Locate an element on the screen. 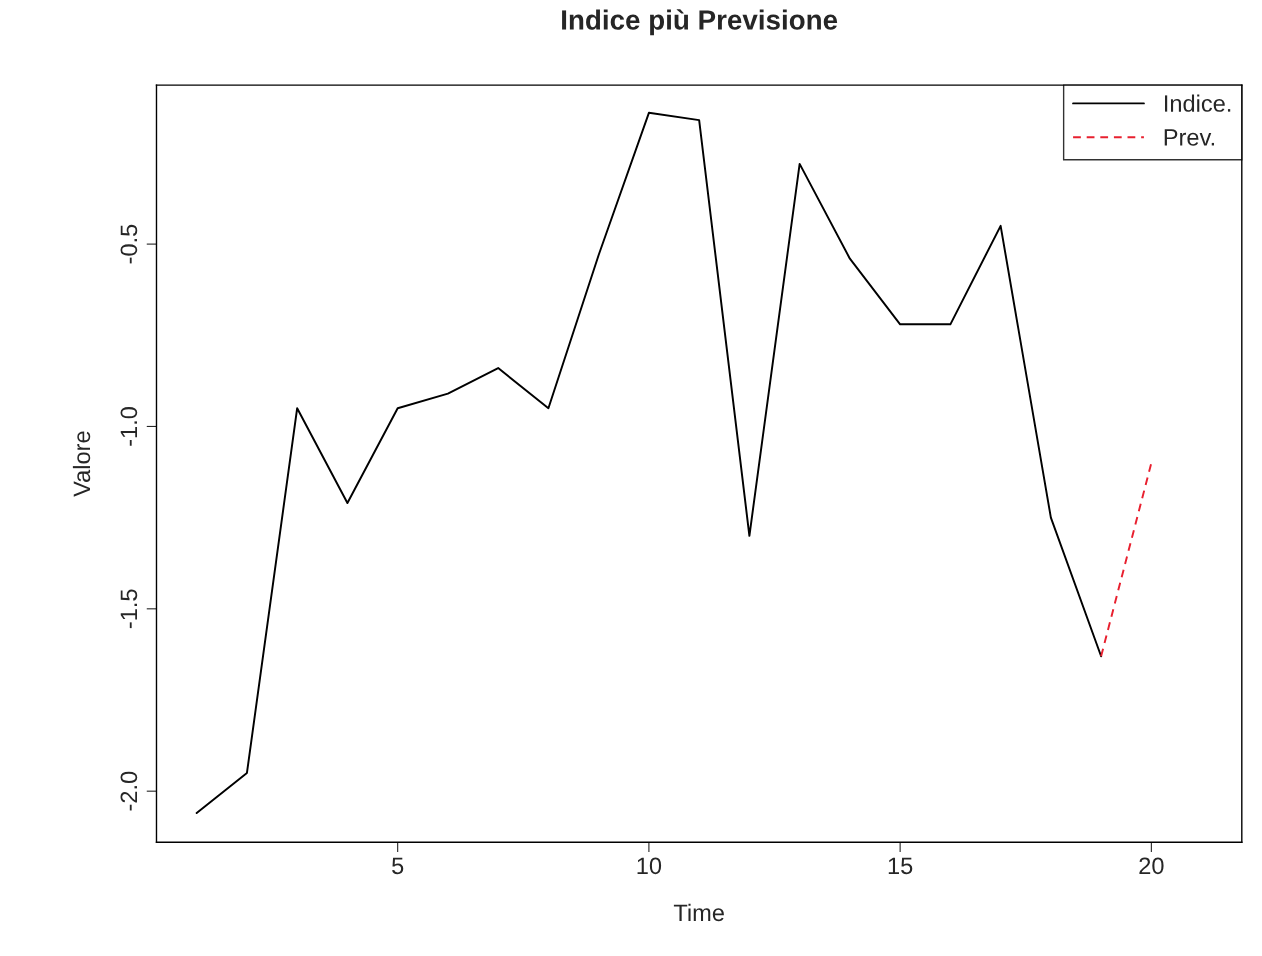 The height and width of the screenshot is (956, 1262). y-tick-label: -1.0 is located at coordinates (129, 426).